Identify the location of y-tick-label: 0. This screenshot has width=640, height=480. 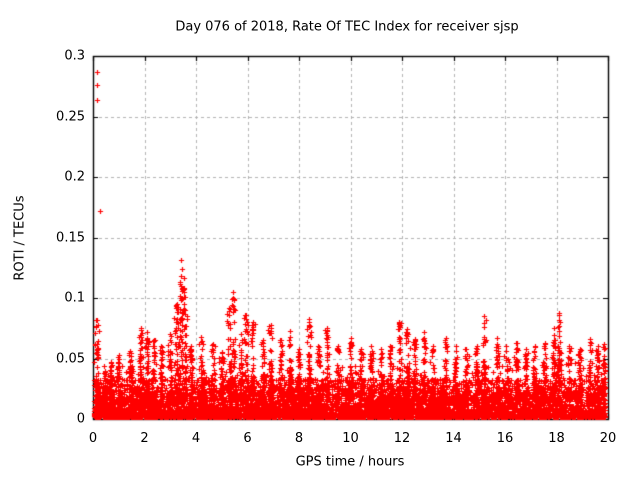
(80, 419).